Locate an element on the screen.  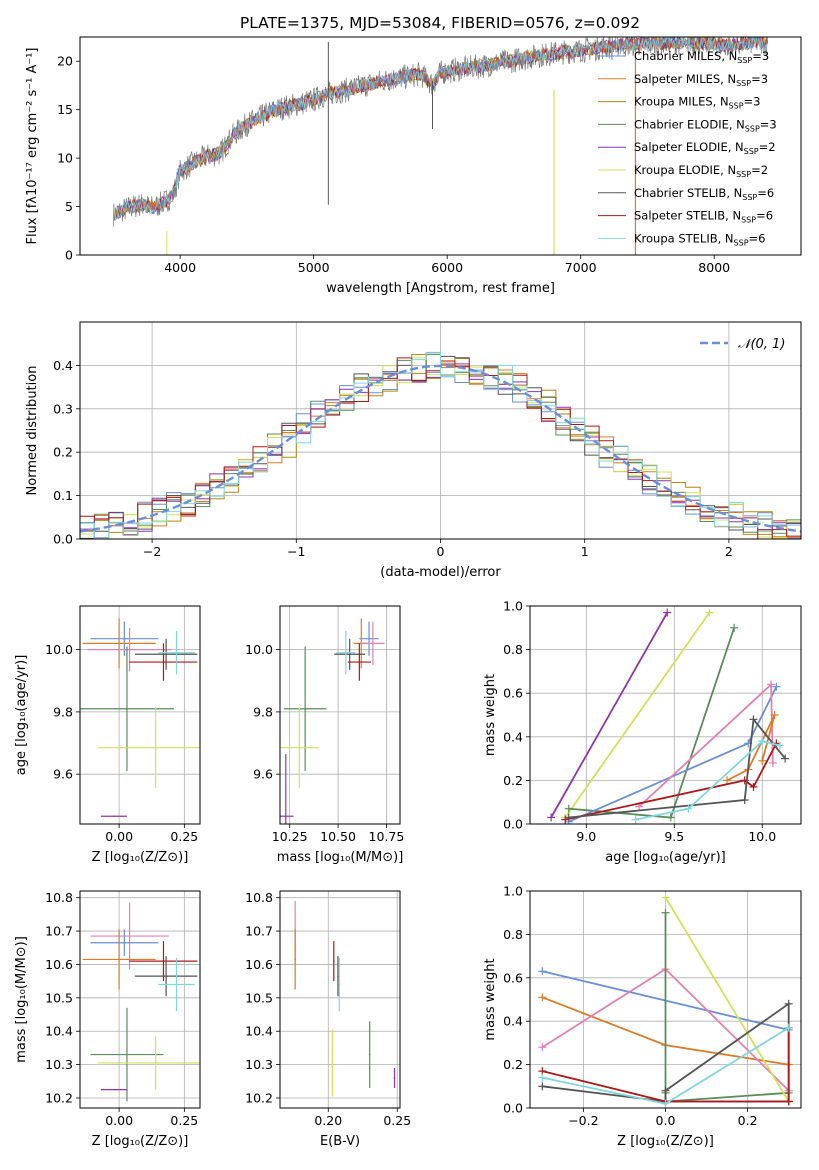
y-tick-label: 0 is located at coordinates (69, 255).